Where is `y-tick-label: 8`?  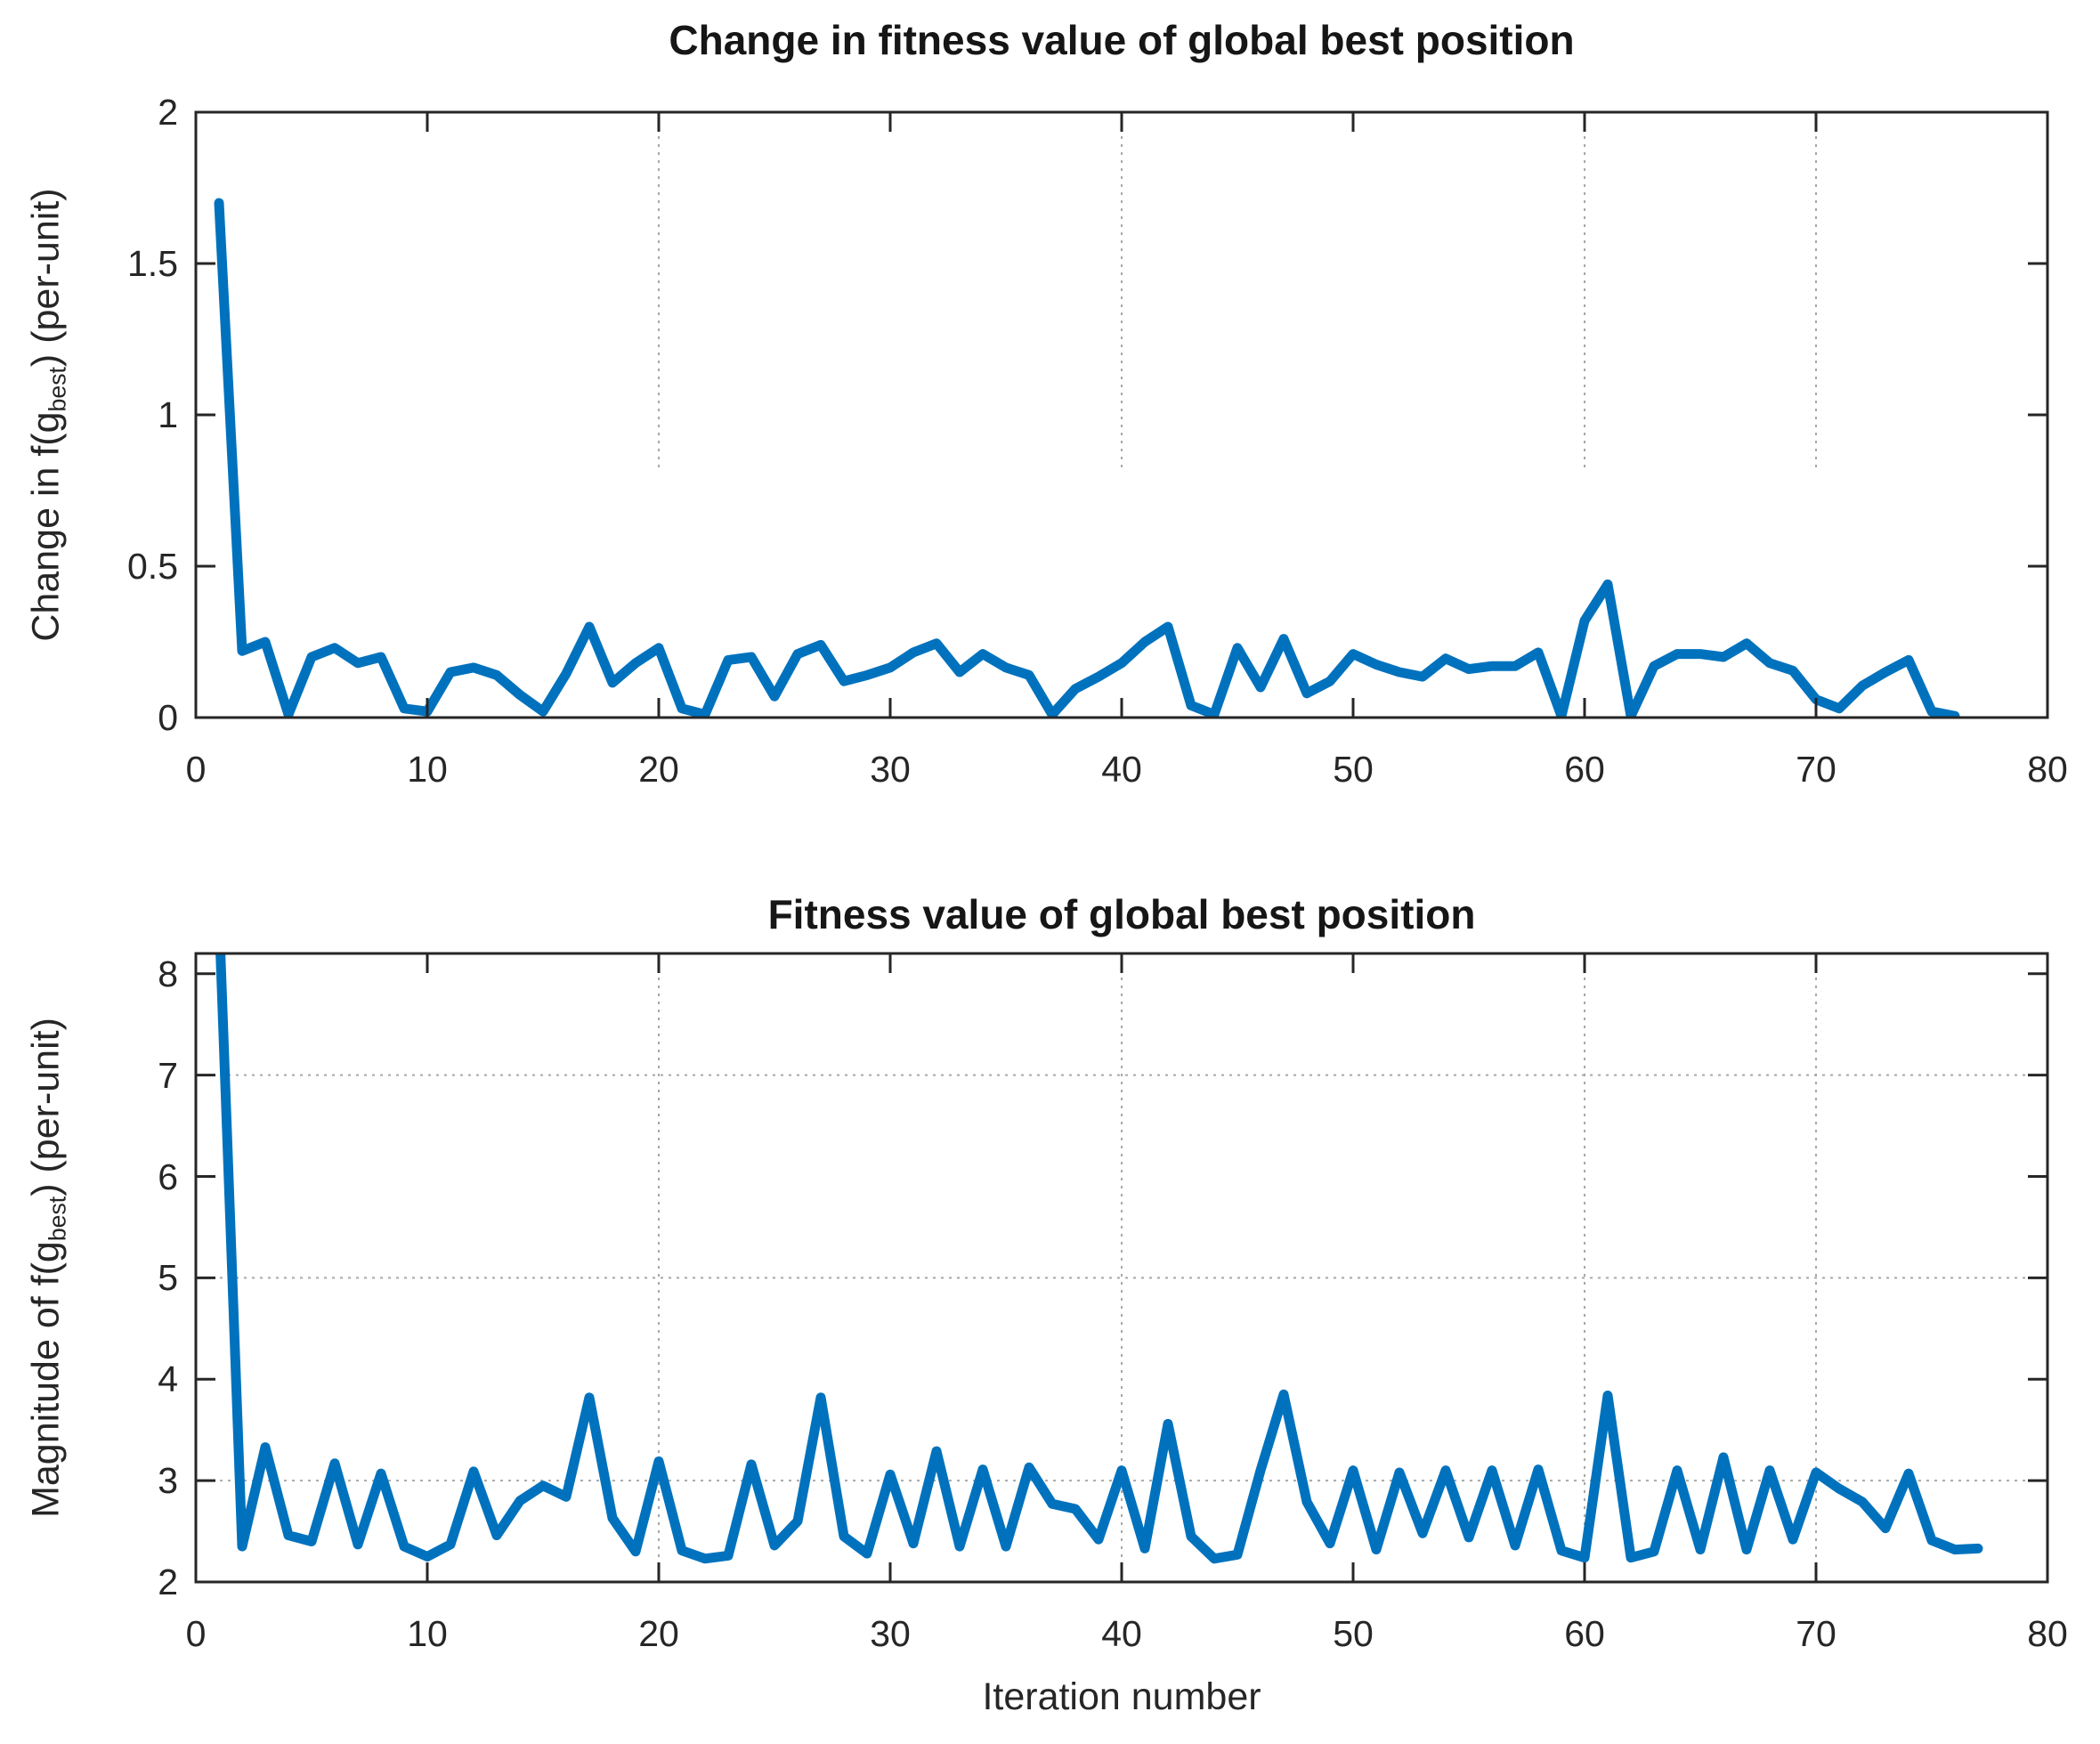
y-tick-label: 8 is located at coordinates (168, 973).